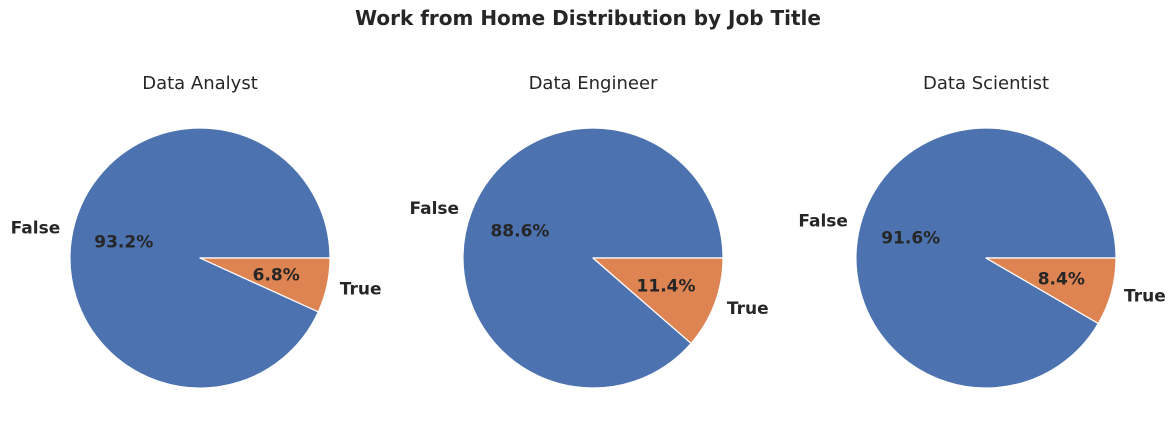 The image size is (1176, 432). I want to click on figure-title: Work from Home Distribution by Job Title, so click(588, 18).